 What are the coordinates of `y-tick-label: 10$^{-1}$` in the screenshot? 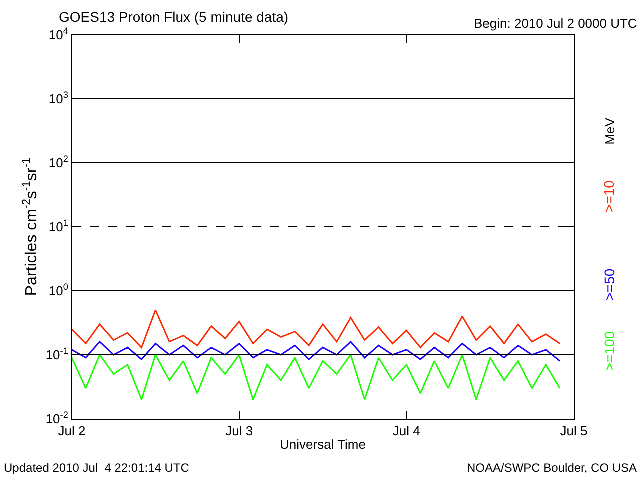 It's located at (57, 354).